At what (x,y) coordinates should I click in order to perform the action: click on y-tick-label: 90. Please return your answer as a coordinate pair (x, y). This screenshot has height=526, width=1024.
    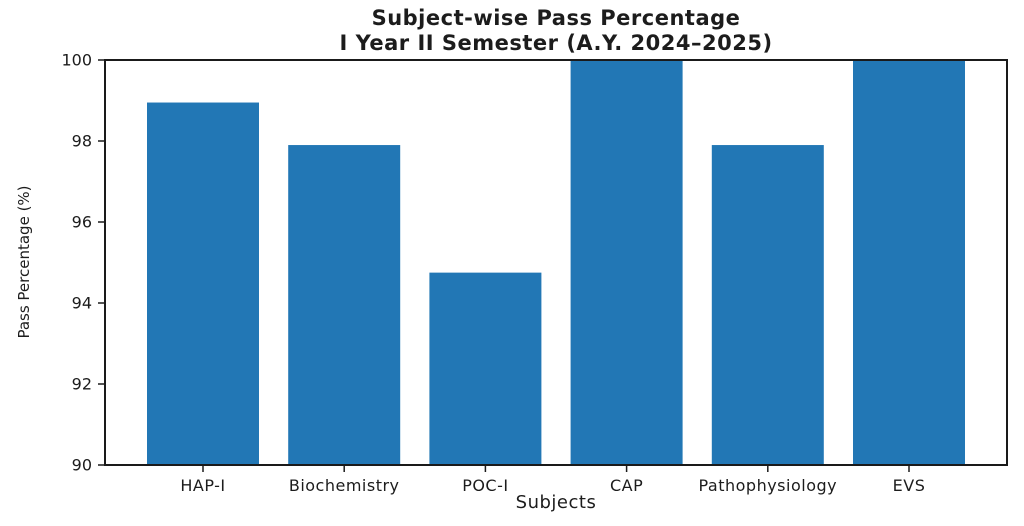
    Looking at the image, I should click on (82, 465).